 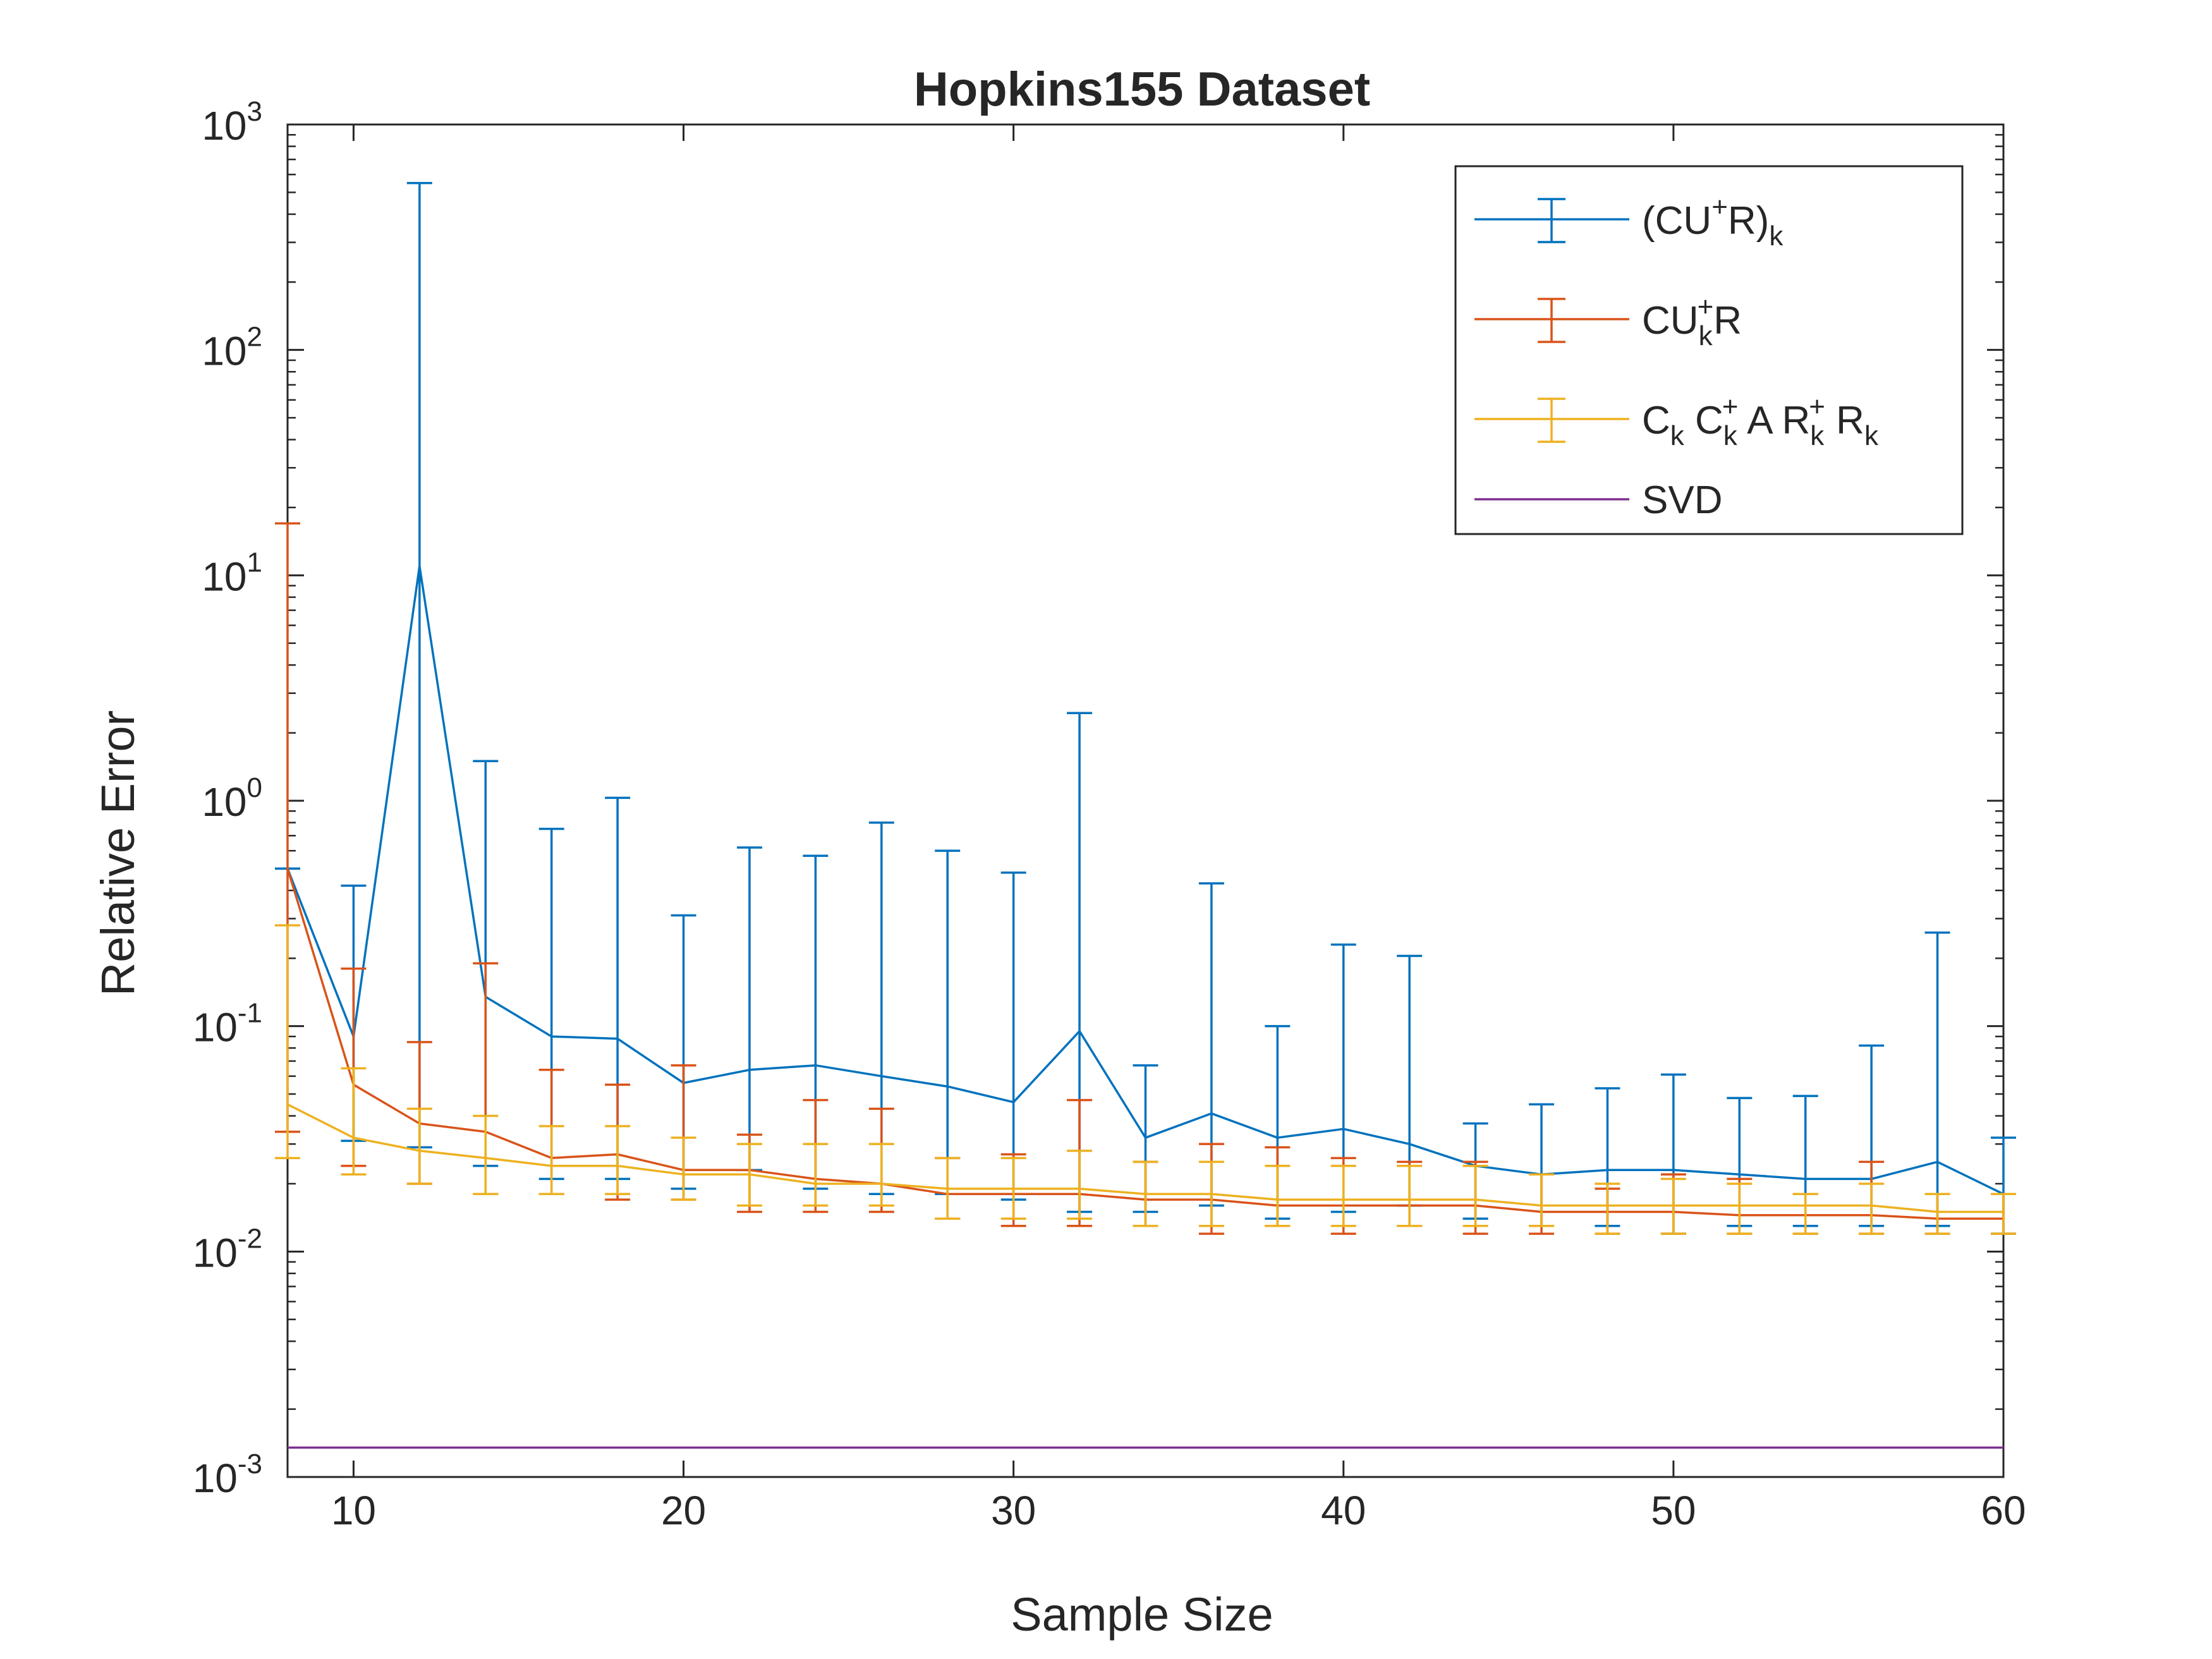 What do you see at coordinates (250, 1464) in the screenshot?
I see `y-tick-exponent: -3` at bounding box center [250, 1464].